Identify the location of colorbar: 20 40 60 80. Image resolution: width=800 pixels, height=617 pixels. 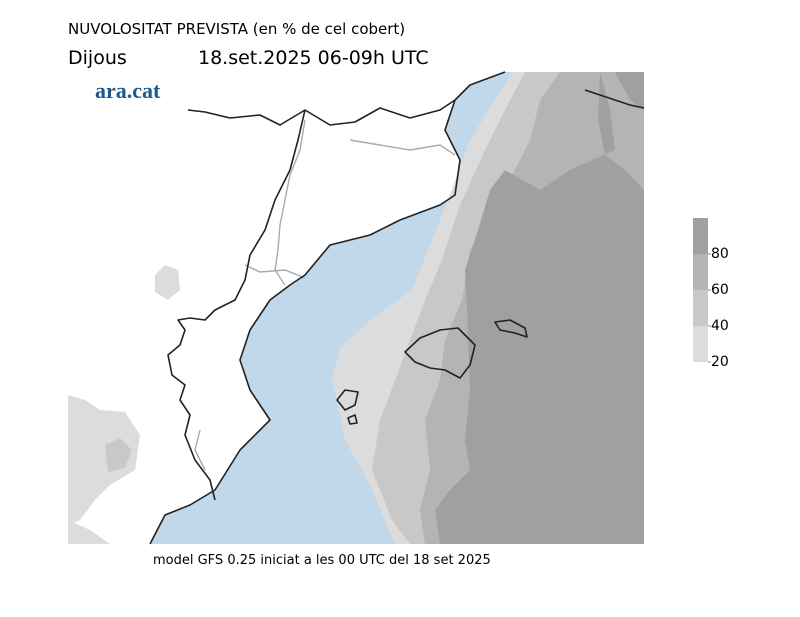
(711, 294).